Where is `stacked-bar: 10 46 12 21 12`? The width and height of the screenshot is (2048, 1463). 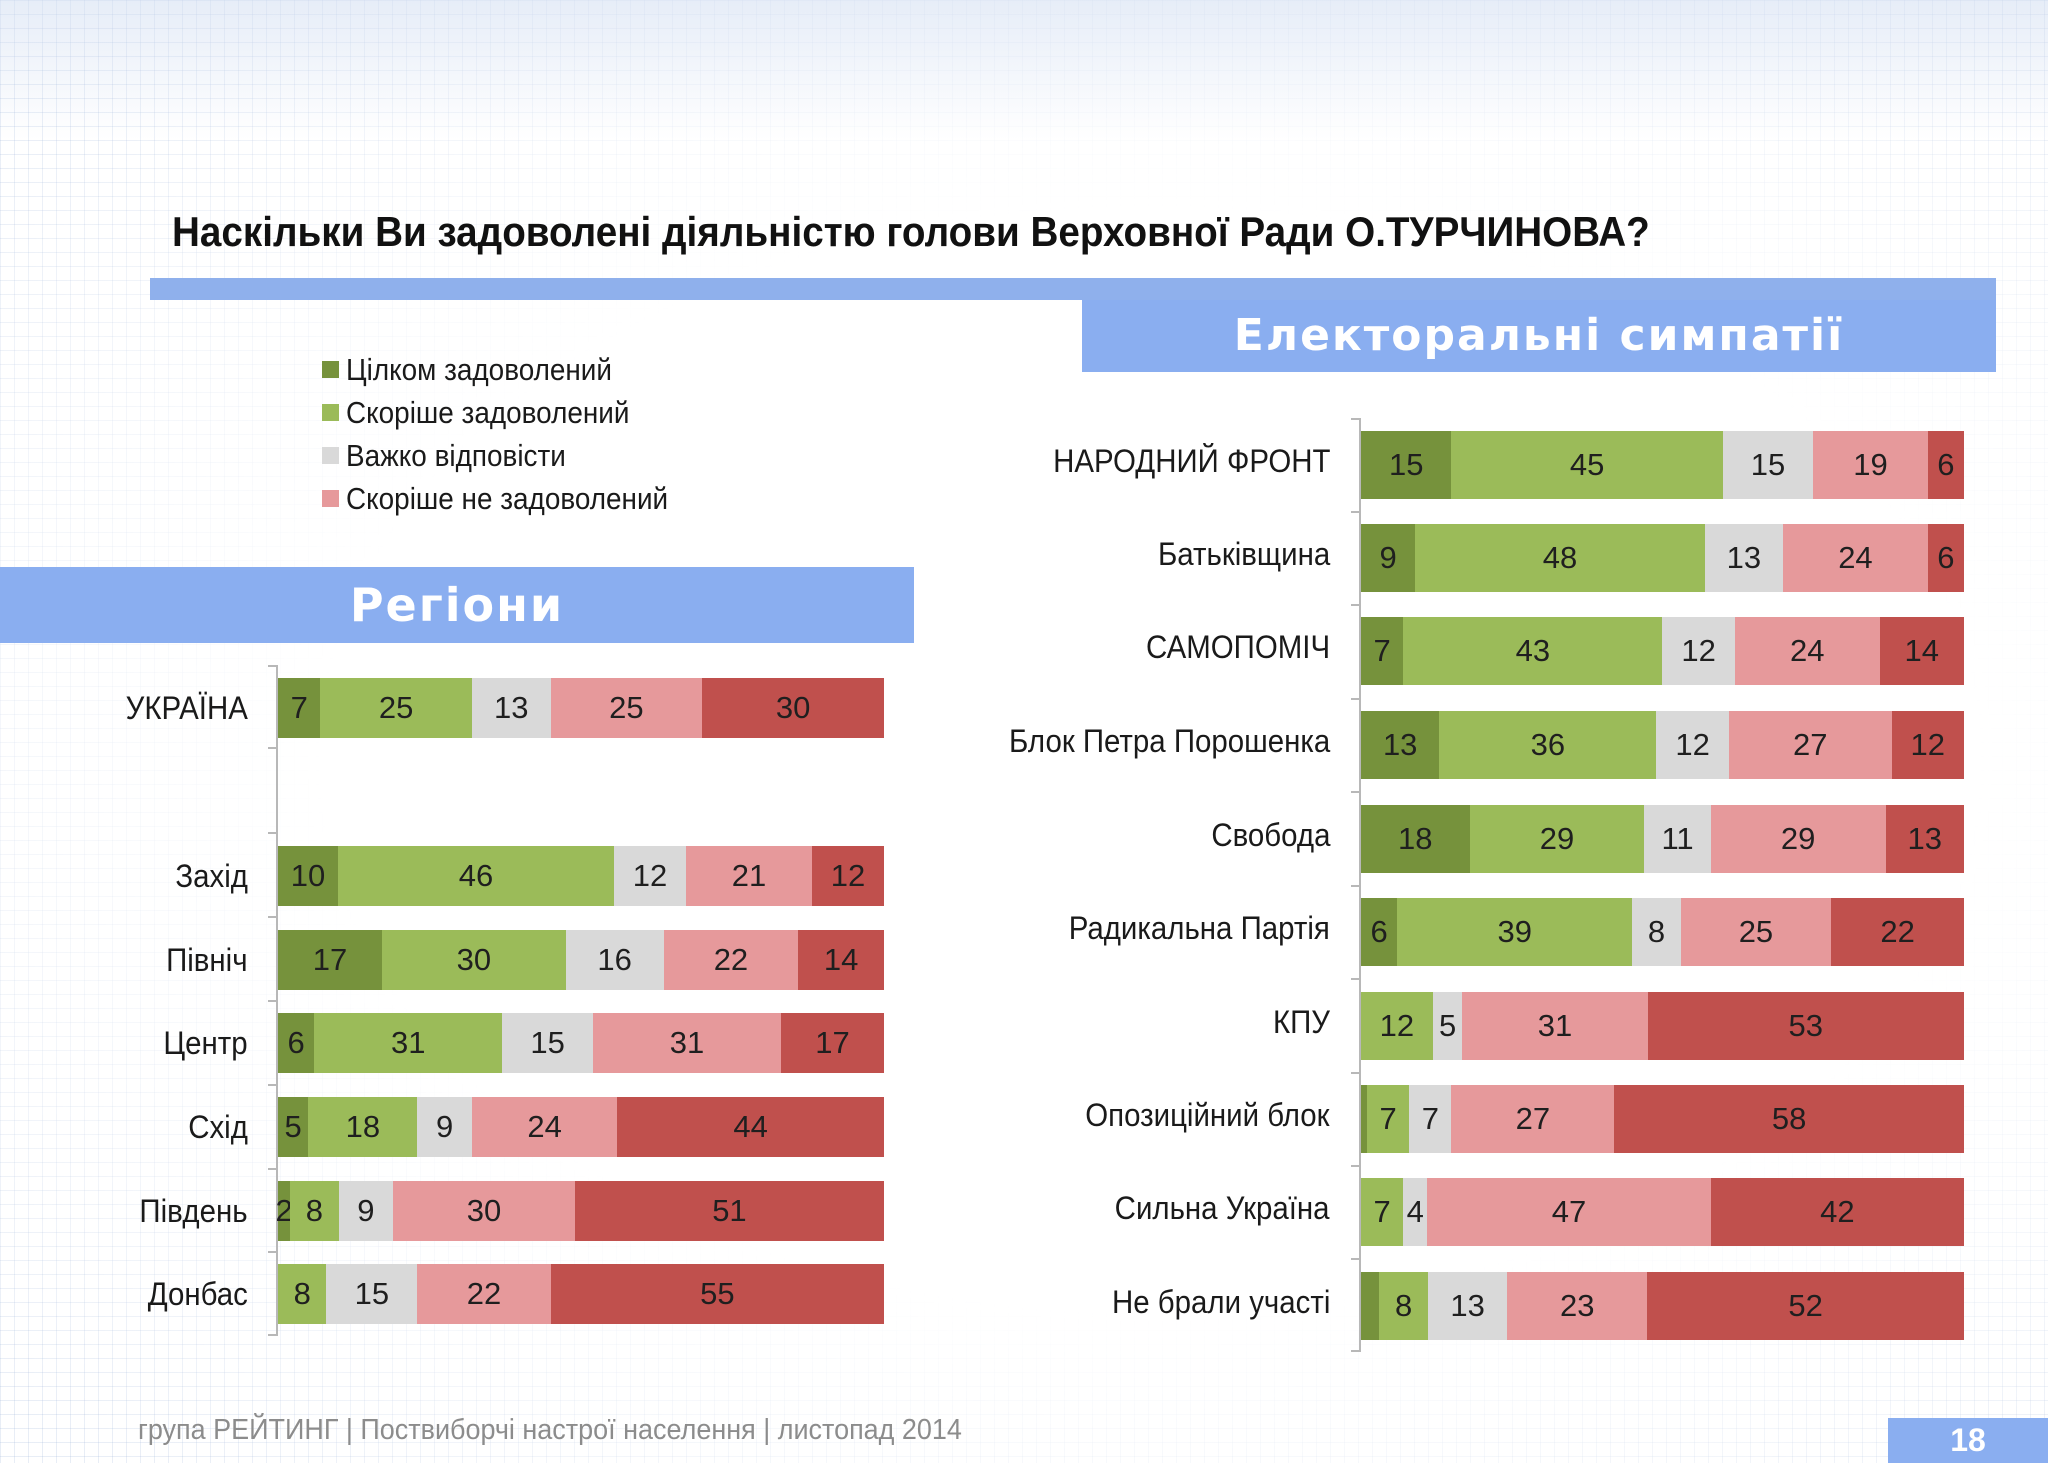 stacked-bar: 10 46 12 21 12 is located at coordinates (581, 876).